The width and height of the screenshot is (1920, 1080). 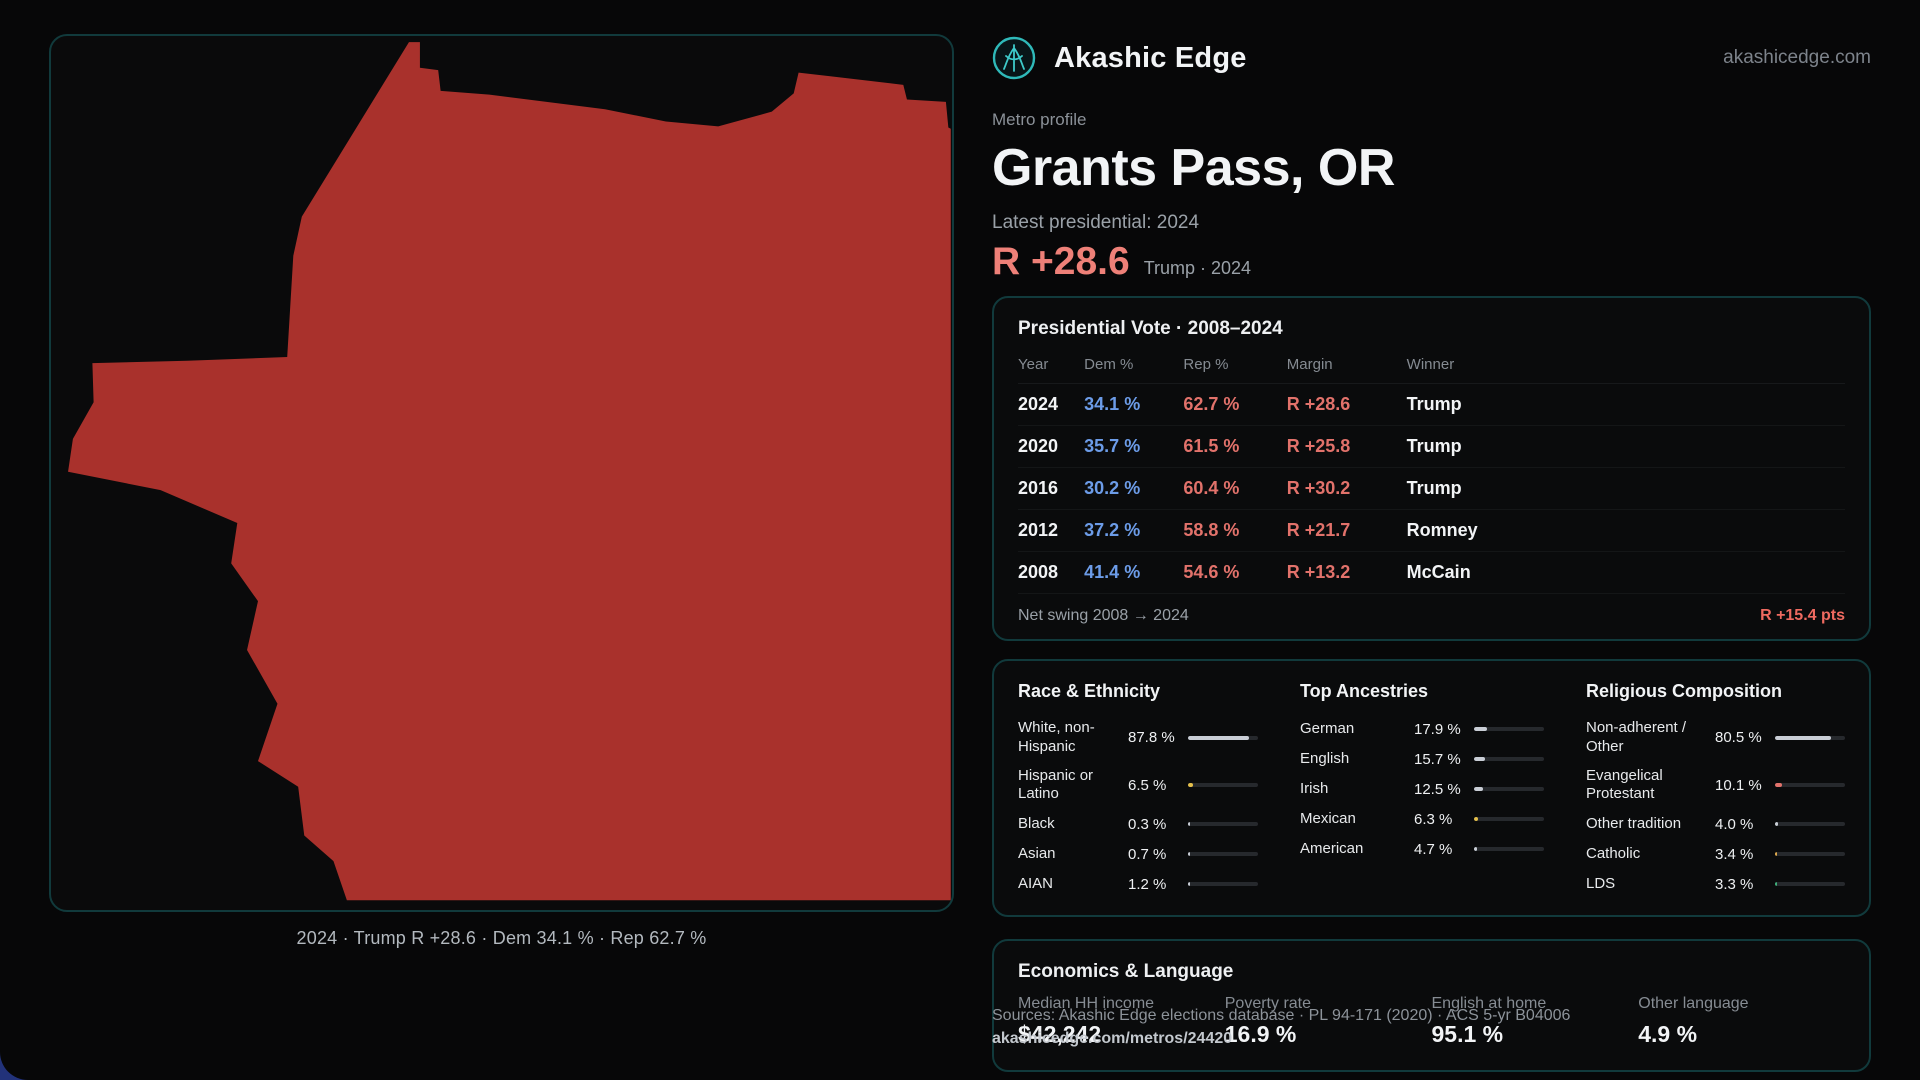 I want to click on demo-label: Asian, so click(x=1037, y=853).